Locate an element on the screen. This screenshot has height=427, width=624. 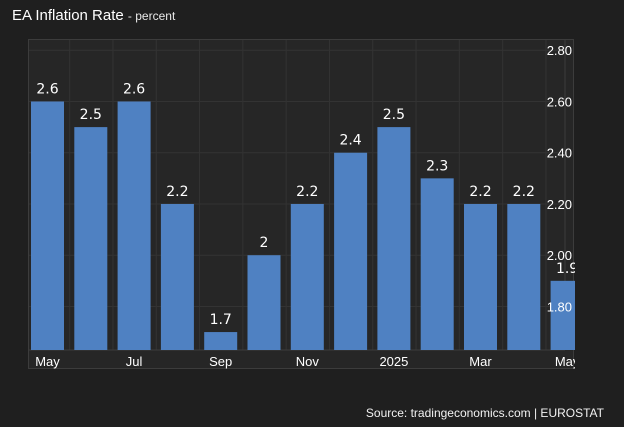
y-tick-label: 2.40 is located at coordinates (559, 153).